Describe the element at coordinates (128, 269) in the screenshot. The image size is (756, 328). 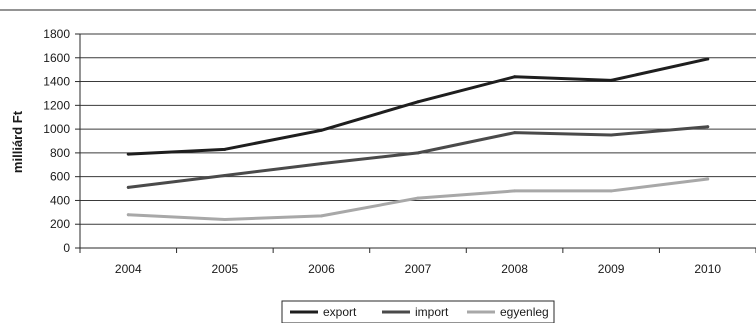
I see `x-tick-label: 2004` at that location.